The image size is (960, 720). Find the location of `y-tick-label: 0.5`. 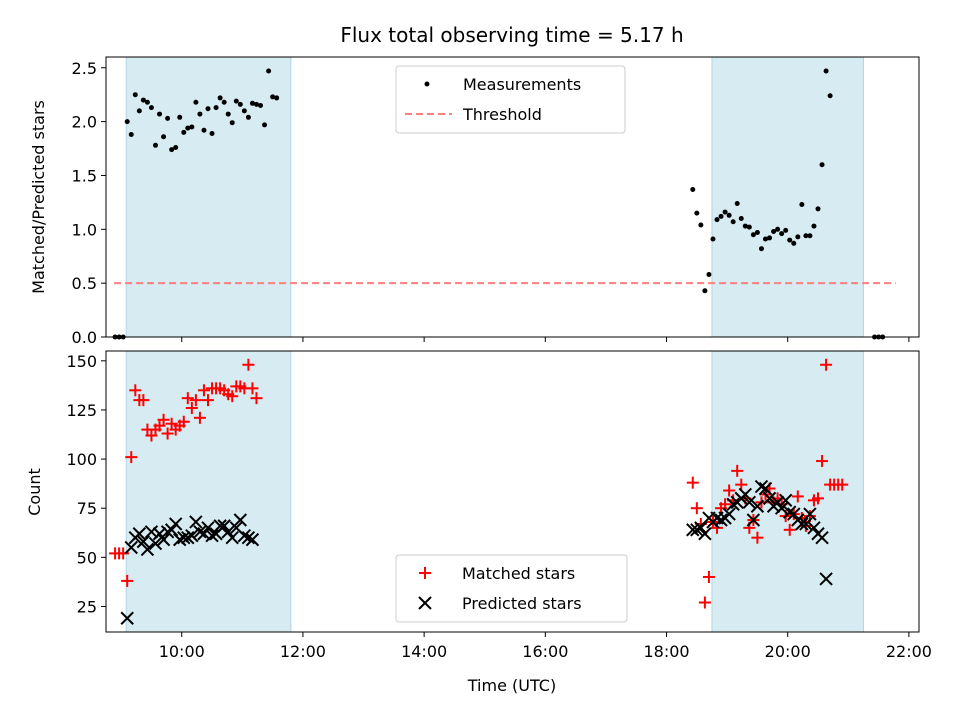

y-tick-label: 0.5 is located at coordinates (84, 283).